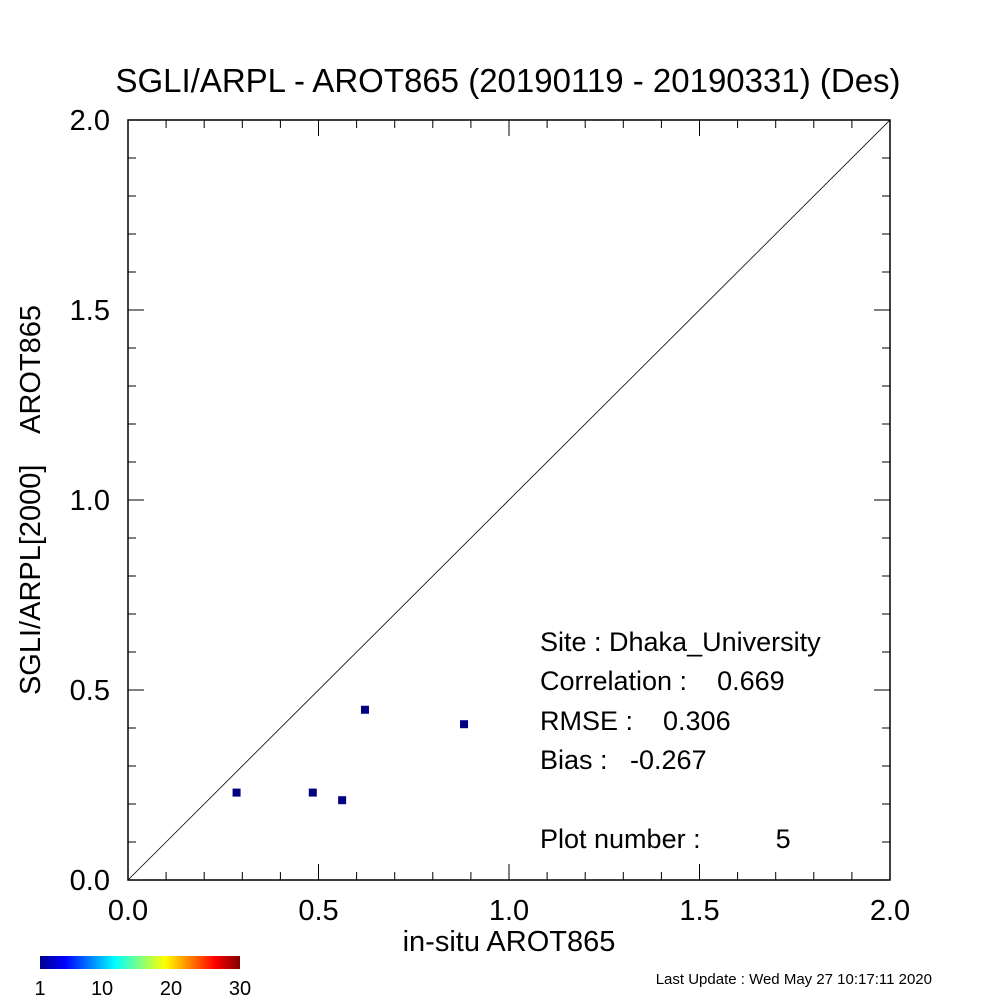 The width and height of the screenshot is (1000, 1000). I want to click on stats-plot-number: Plot number : 5, so click(665, 839).